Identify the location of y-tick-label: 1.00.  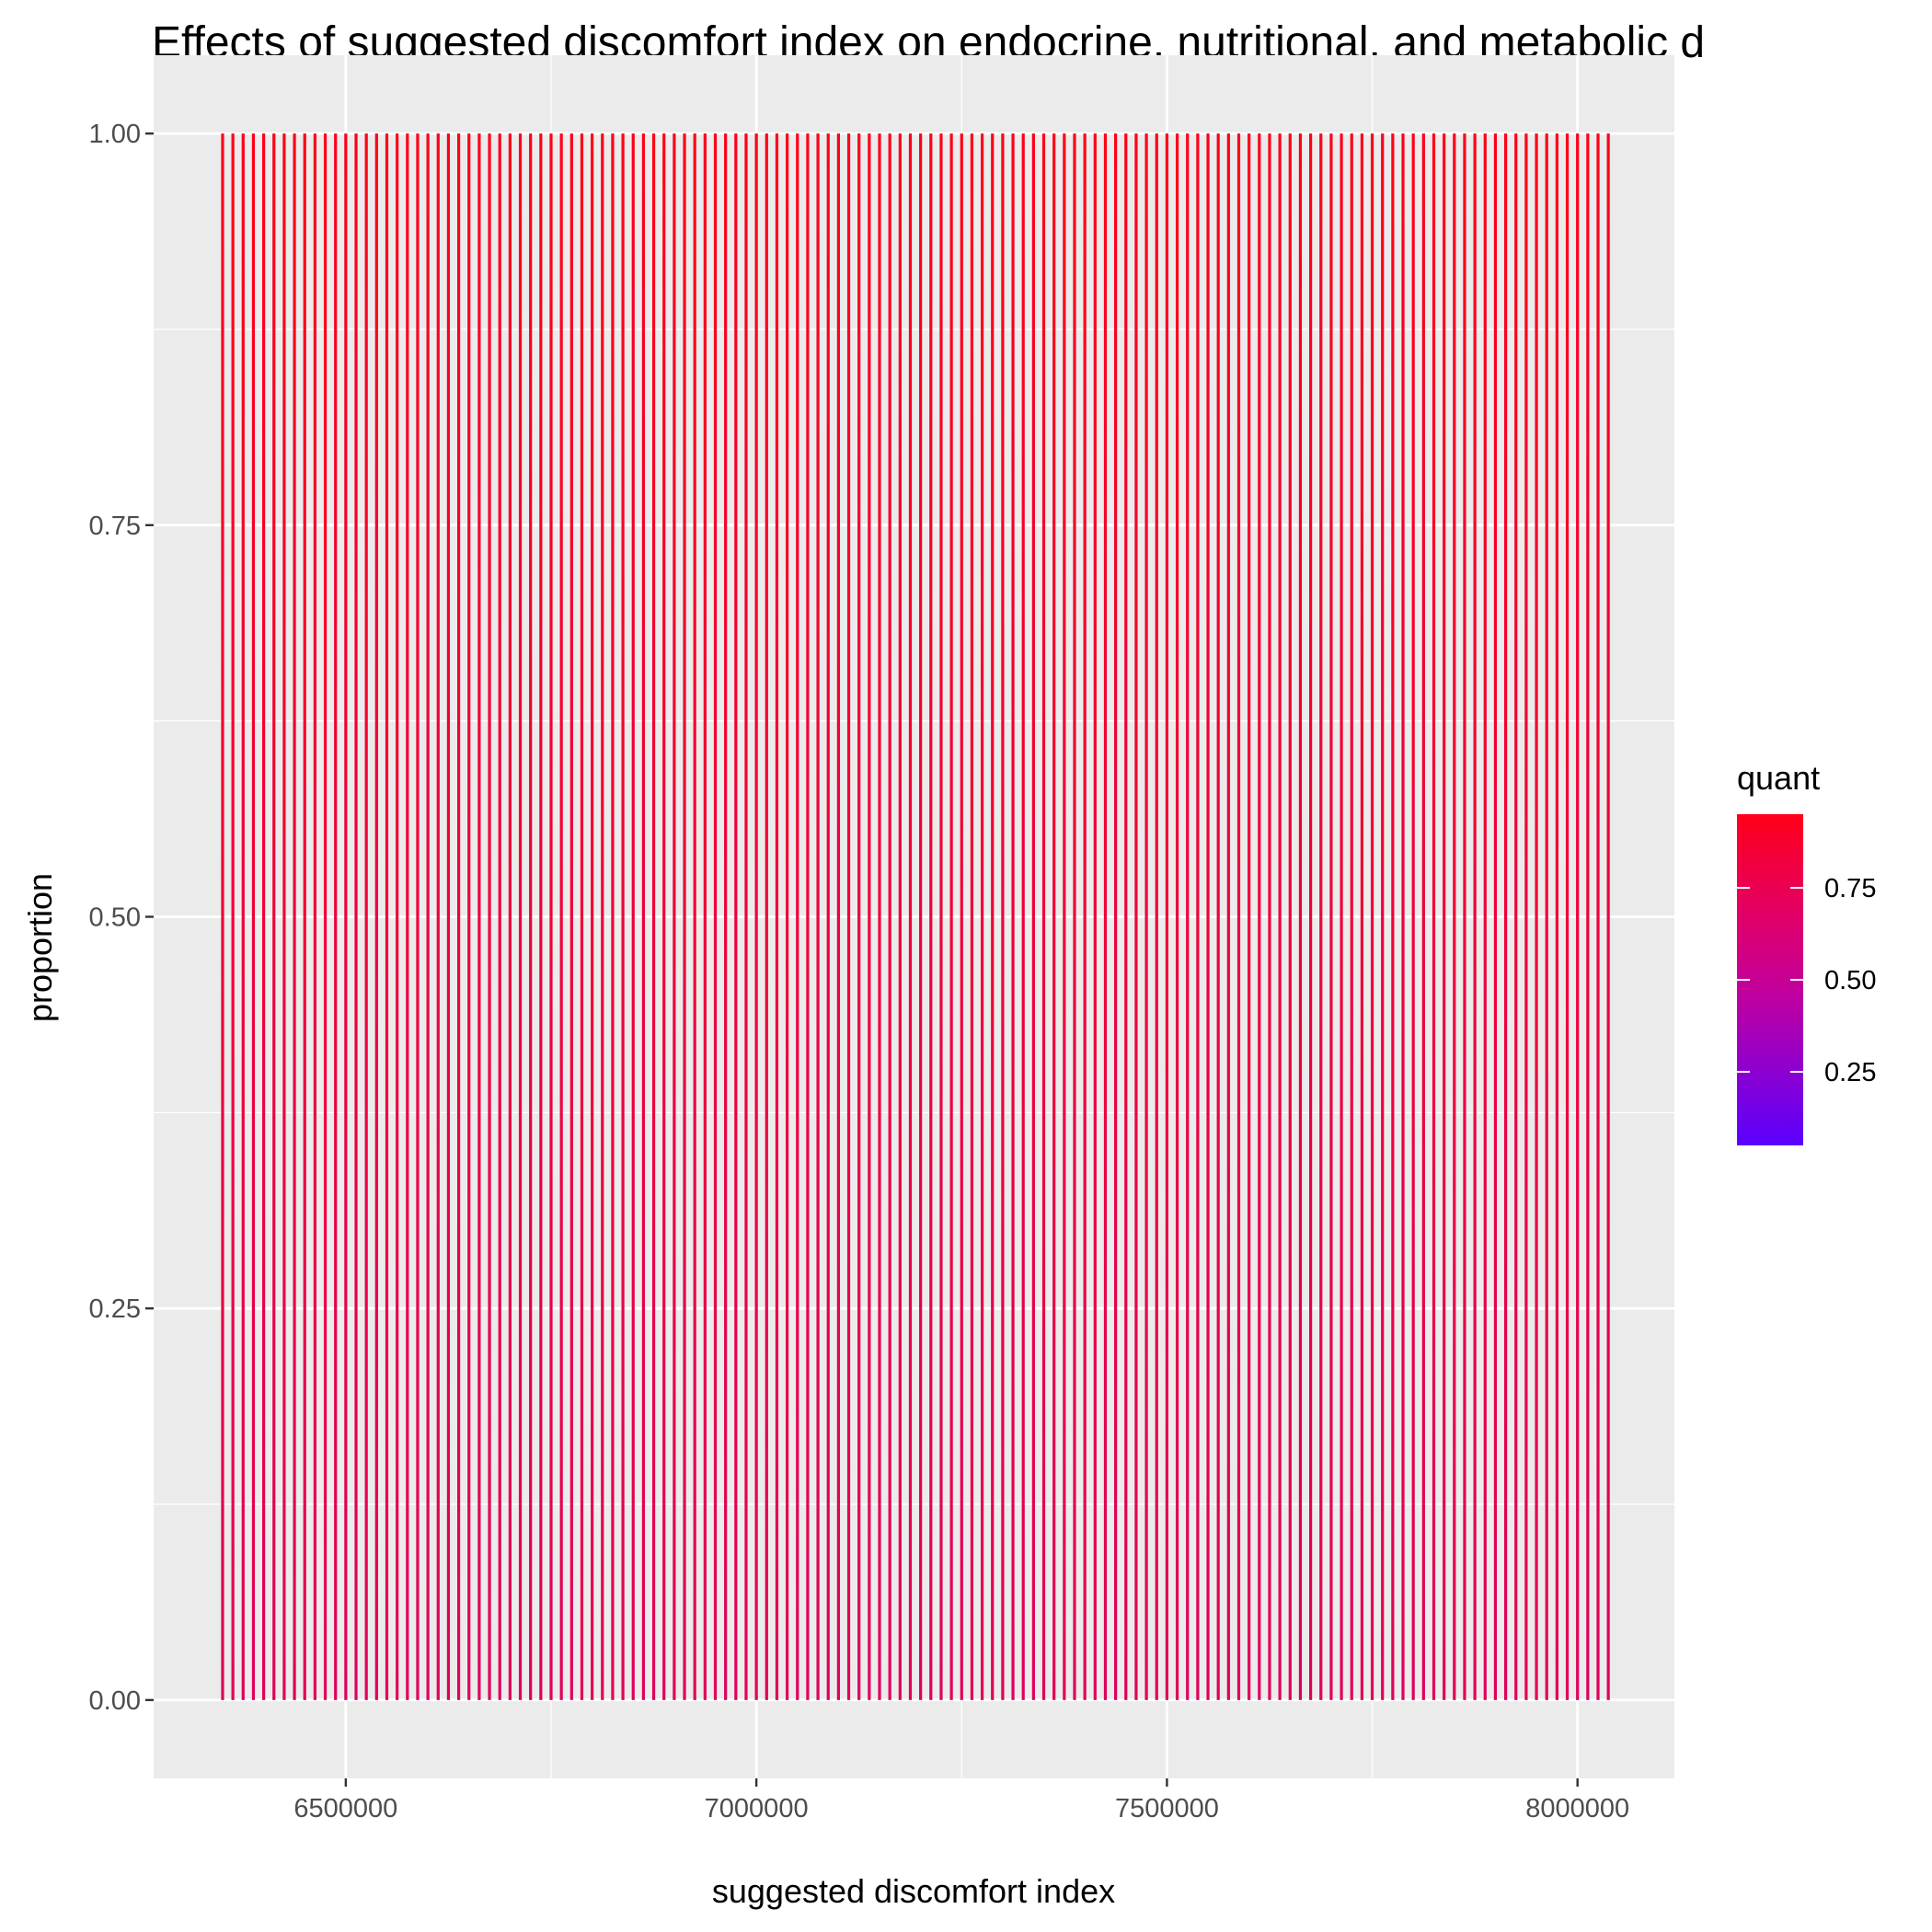
(115, 134).